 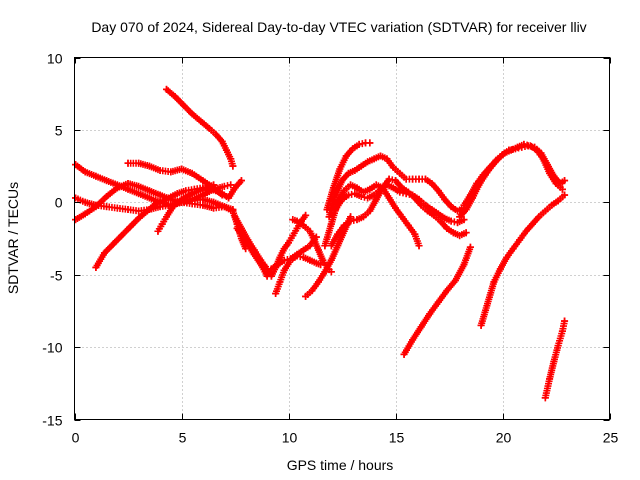 What do you see at coordinates (397, 438) in the screenshot?
I see `x-tick-label: 15` at bounding box center [397, 438].